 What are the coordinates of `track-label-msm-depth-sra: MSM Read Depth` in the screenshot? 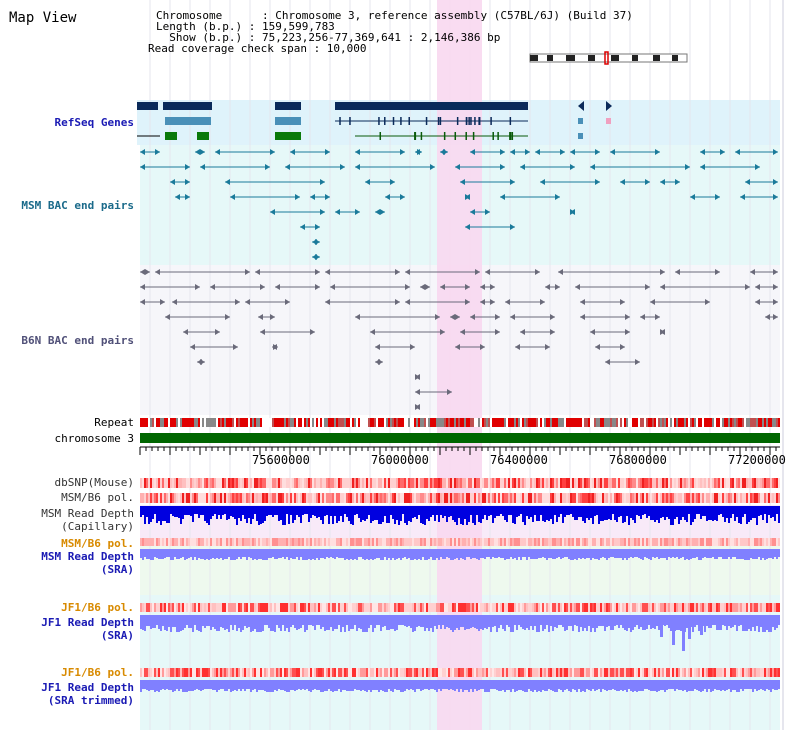 It's located at (87, 556).